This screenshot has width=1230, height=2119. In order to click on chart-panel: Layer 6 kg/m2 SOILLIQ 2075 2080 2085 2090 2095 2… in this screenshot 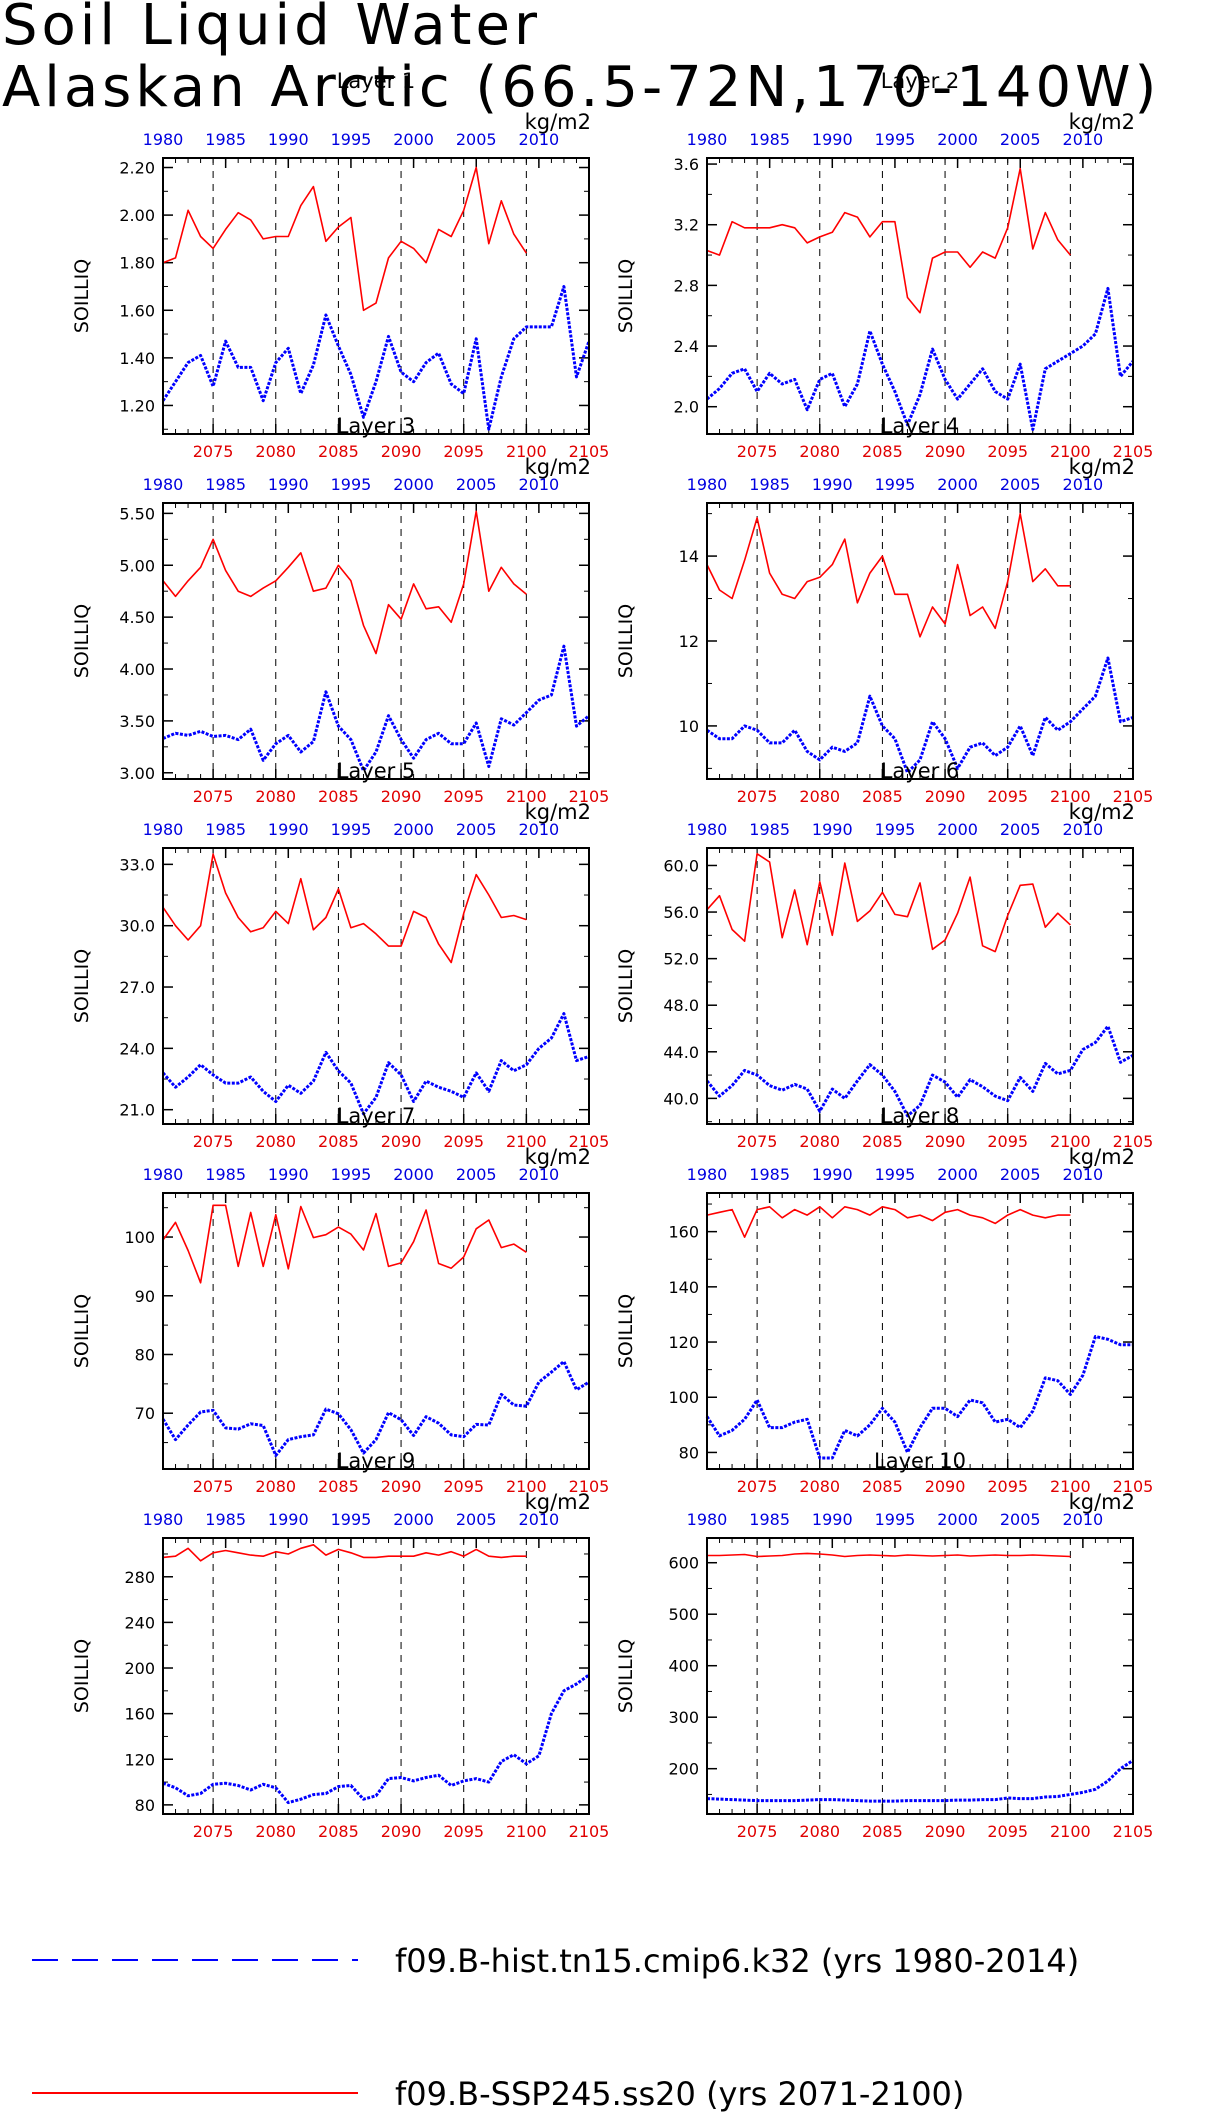, I will do `click(884, 955)`.